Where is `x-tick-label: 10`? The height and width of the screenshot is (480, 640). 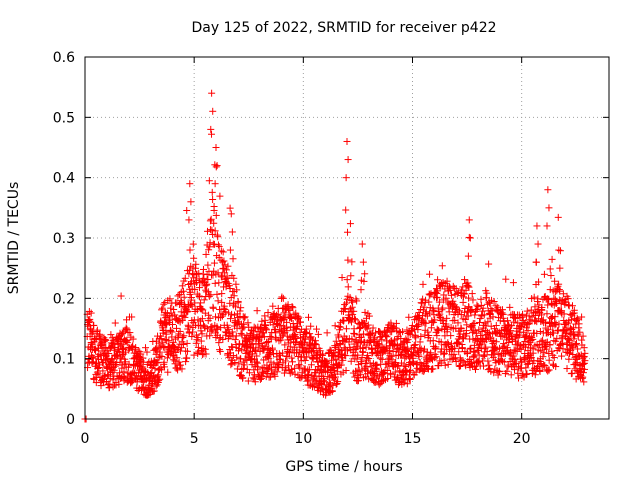 x-tick-label: 10 is located at coordinates (303, 439).